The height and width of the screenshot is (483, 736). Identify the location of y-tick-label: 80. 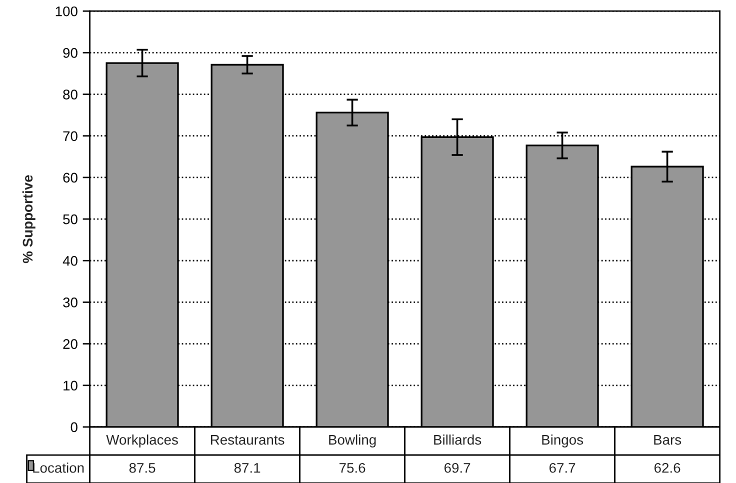
(70, 95).